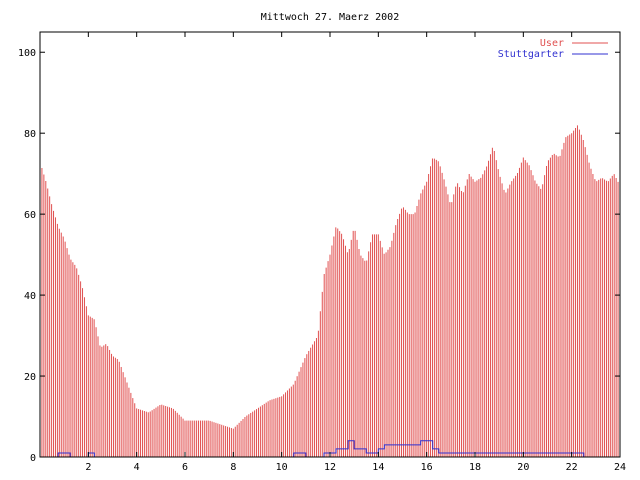 The width and height of the screenshot is (640, 480). What do you see at coordinates (27, 53) in the screenshot?
I see `y-tick-label: 100` at bounding box center [27, 53].